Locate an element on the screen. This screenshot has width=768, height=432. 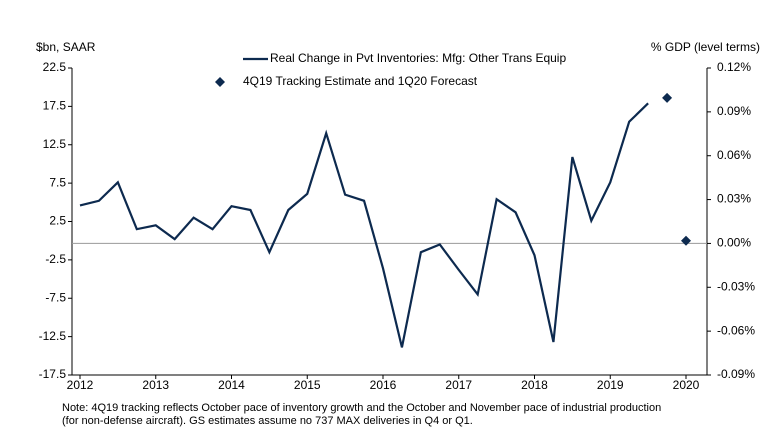
y-tick-label: -7.5 is located at coordinates (55, 297).